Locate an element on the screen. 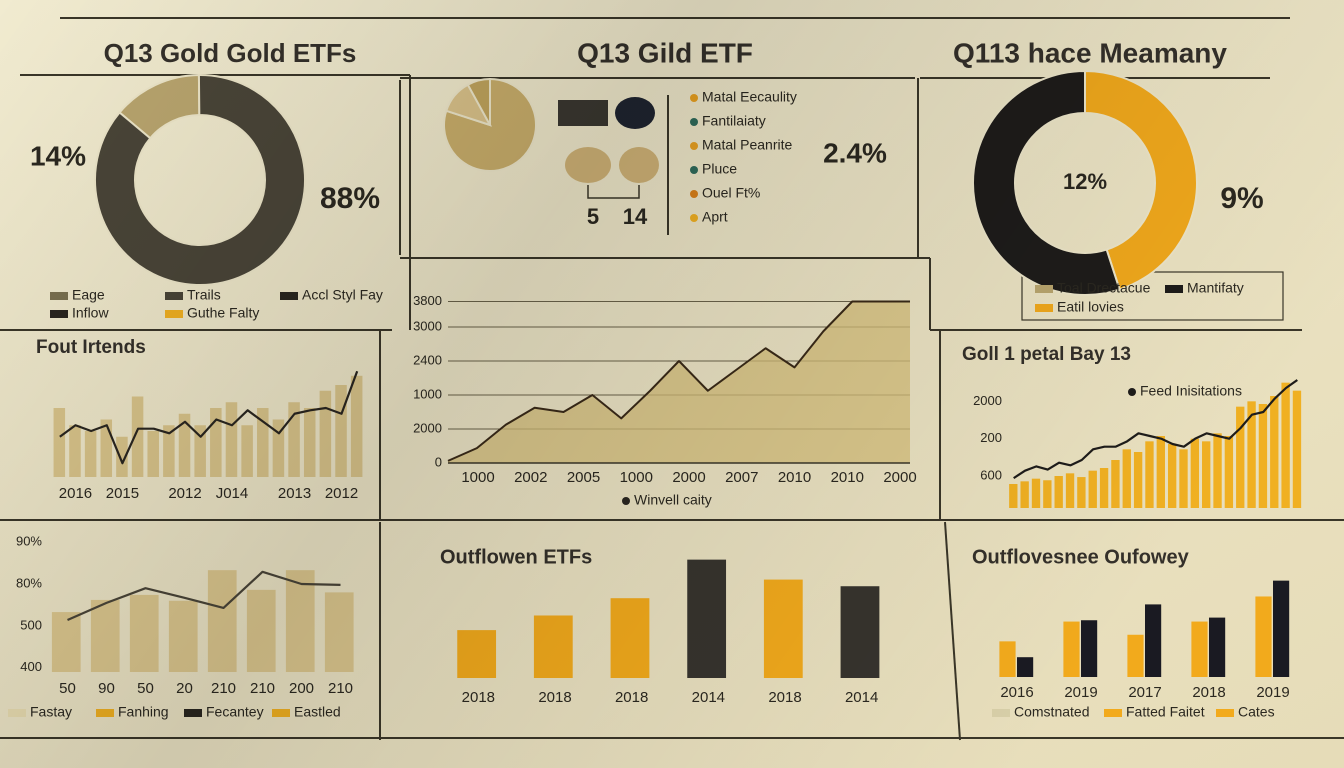  x-tick-label: 1000 is located at coordinates (477, 477).